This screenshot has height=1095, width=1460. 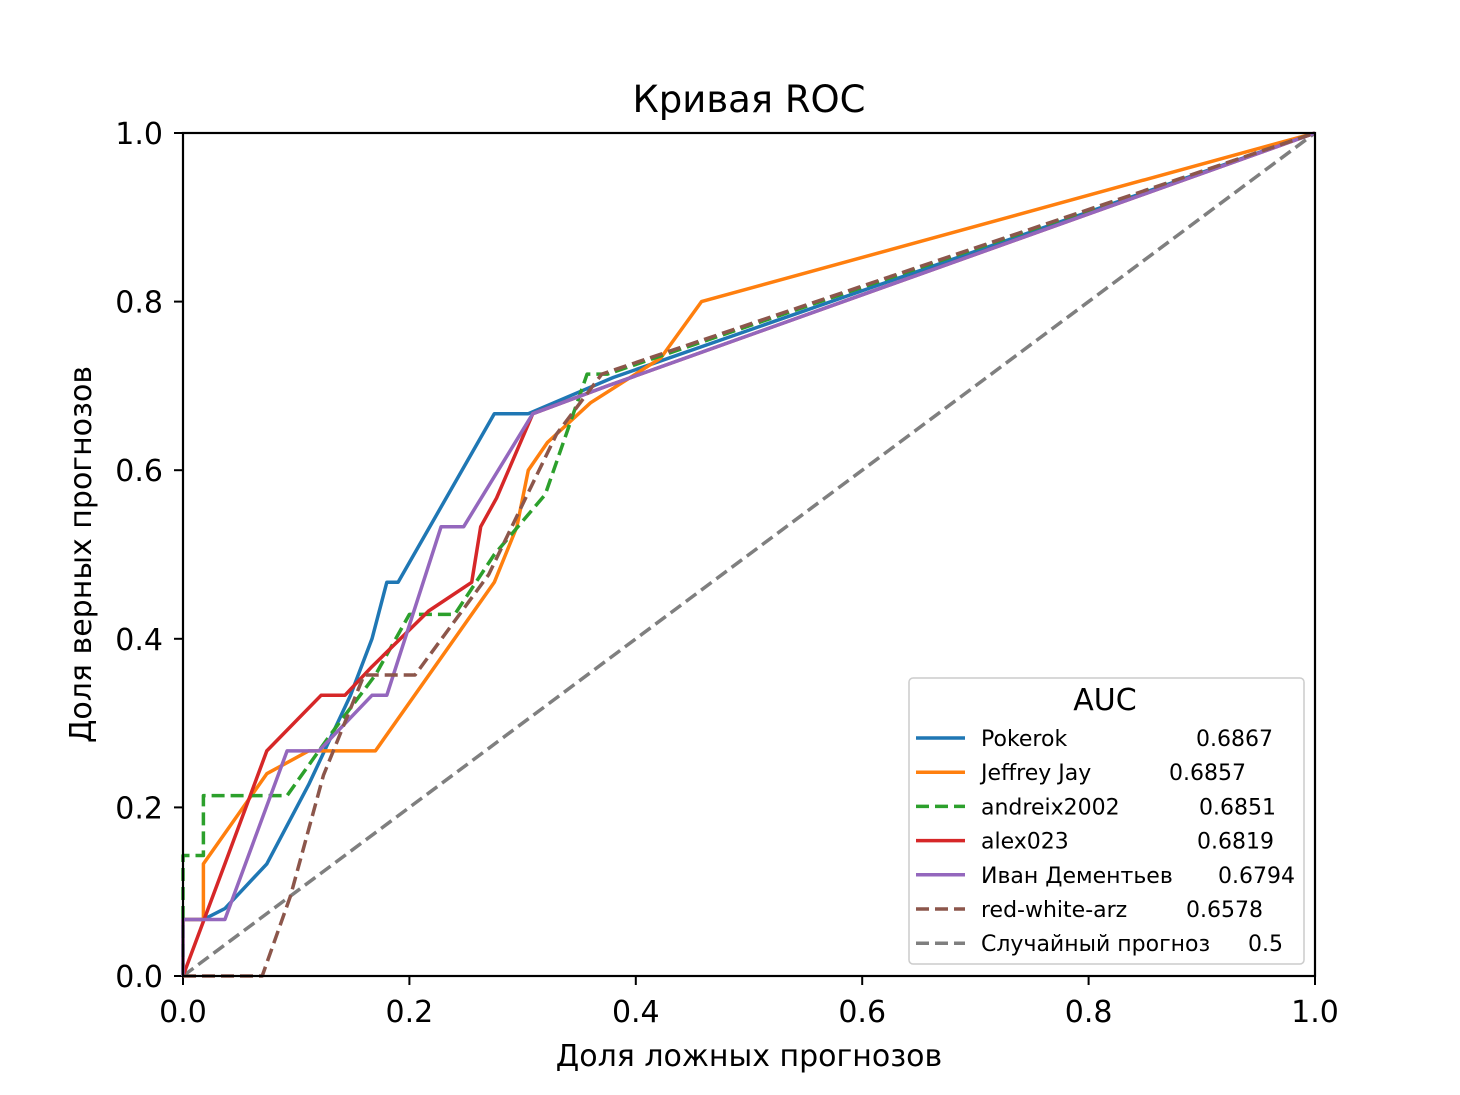 I want to click on legend-auc-value: 0.6578, so click(x=1224, y=910).